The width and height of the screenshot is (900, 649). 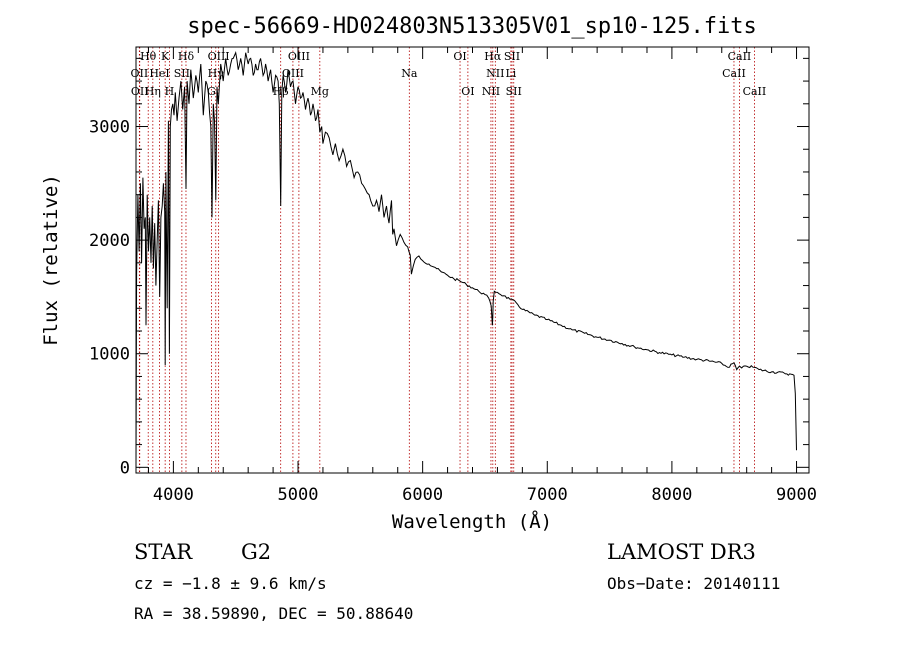 What do you see at coordinates (153, 91) in the screenshot?
I see `spectral-line-label: Hη` at bounding box center [153, 91].